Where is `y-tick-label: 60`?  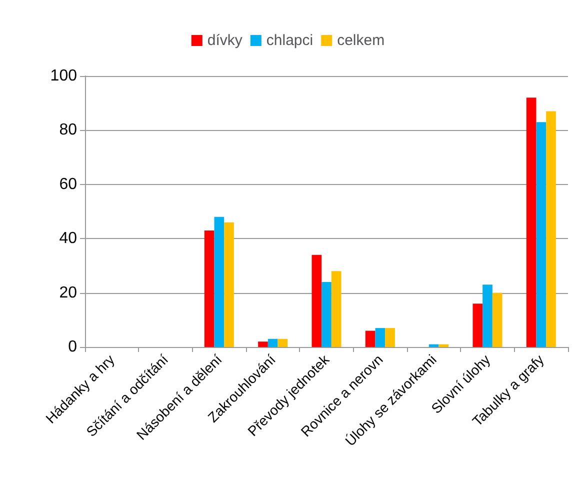
y-tick-label: 60 is located at coordinates (68, 184).